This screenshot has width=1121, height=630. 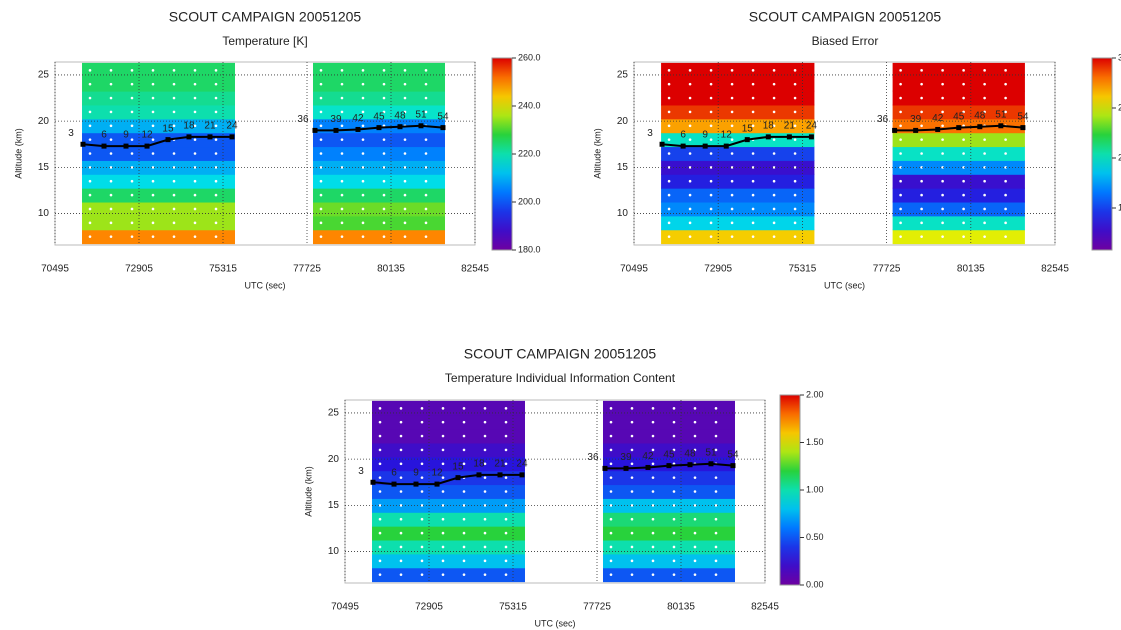 What do you see at coordinates (736, 141) in the screenshot?
I see `tropopause-line` at bounding box center [736, 141].